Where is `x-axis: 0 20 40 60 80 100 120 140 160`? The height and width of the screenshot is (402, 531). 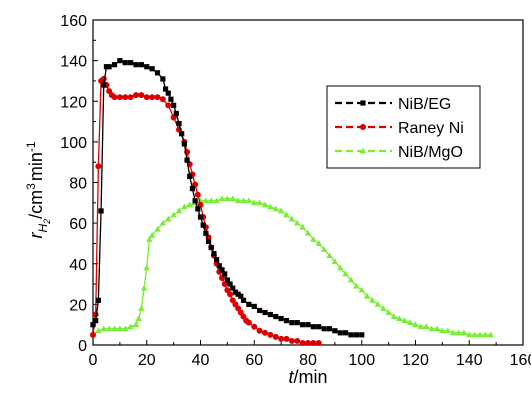
x-axis: 0 20 40 60 80 100 120 140 160 is located at coordinates (310, 354).